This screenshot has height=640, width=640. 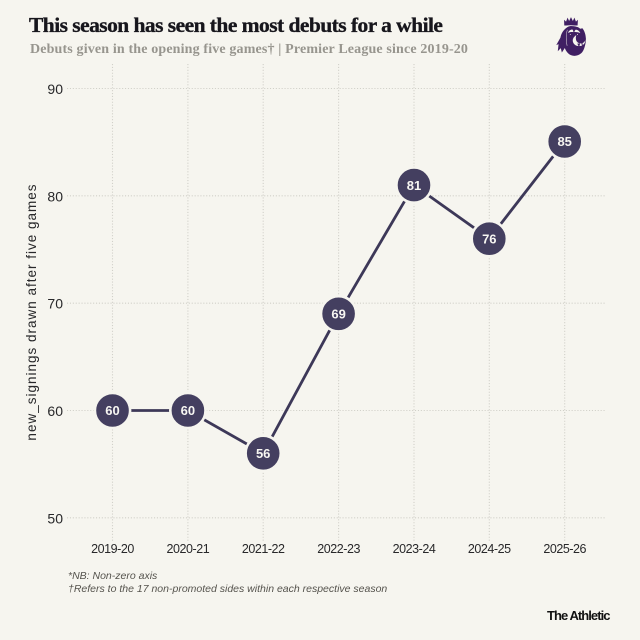 What do you see at coordinates (414, 549) in the screenshot?
I see `svg-text: 2023-24` at bounding box center [414, 549].